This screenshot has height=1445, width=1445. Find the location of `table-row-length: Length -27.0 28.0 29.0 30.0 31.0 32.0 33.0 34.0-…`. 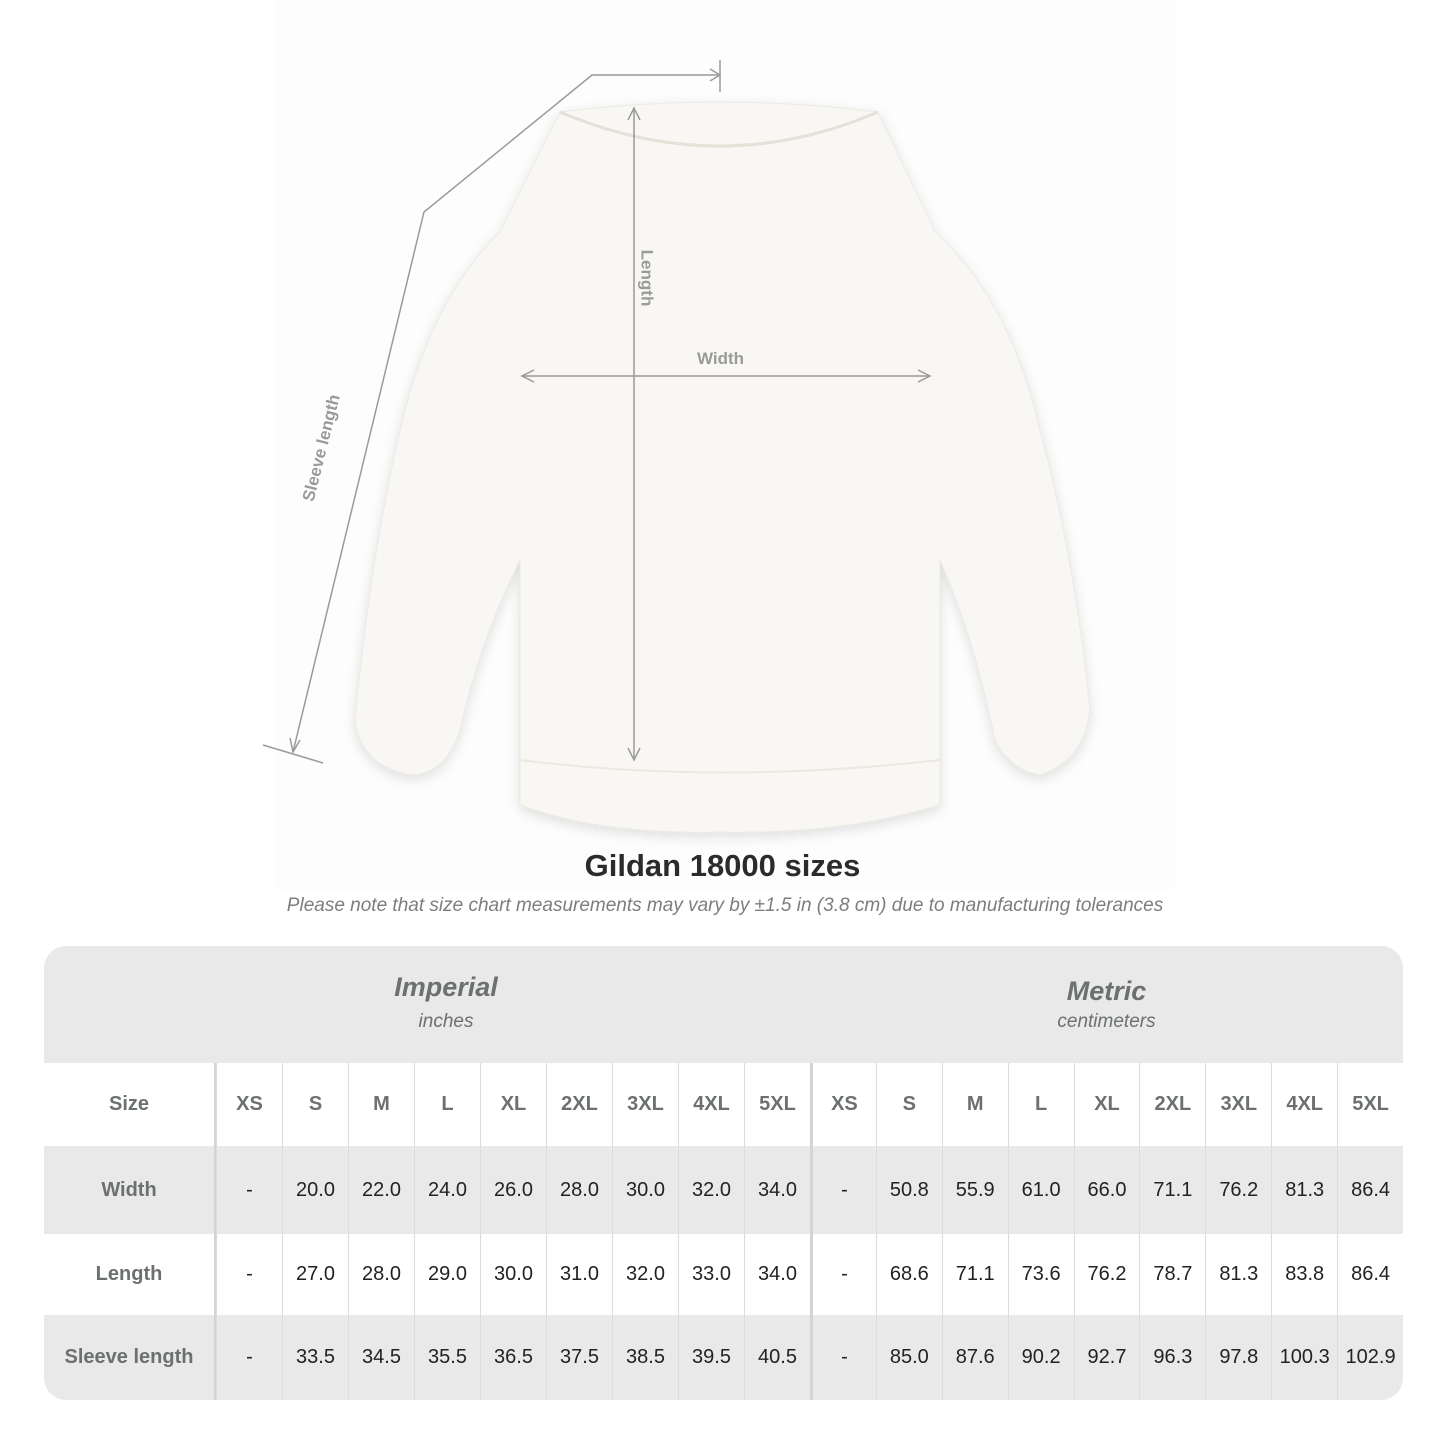

table-row-length: Length -27.0 28.0 29.0 30.0 31.0 32.0 33.0 34.0-… is located at coordinates (723, 1274).